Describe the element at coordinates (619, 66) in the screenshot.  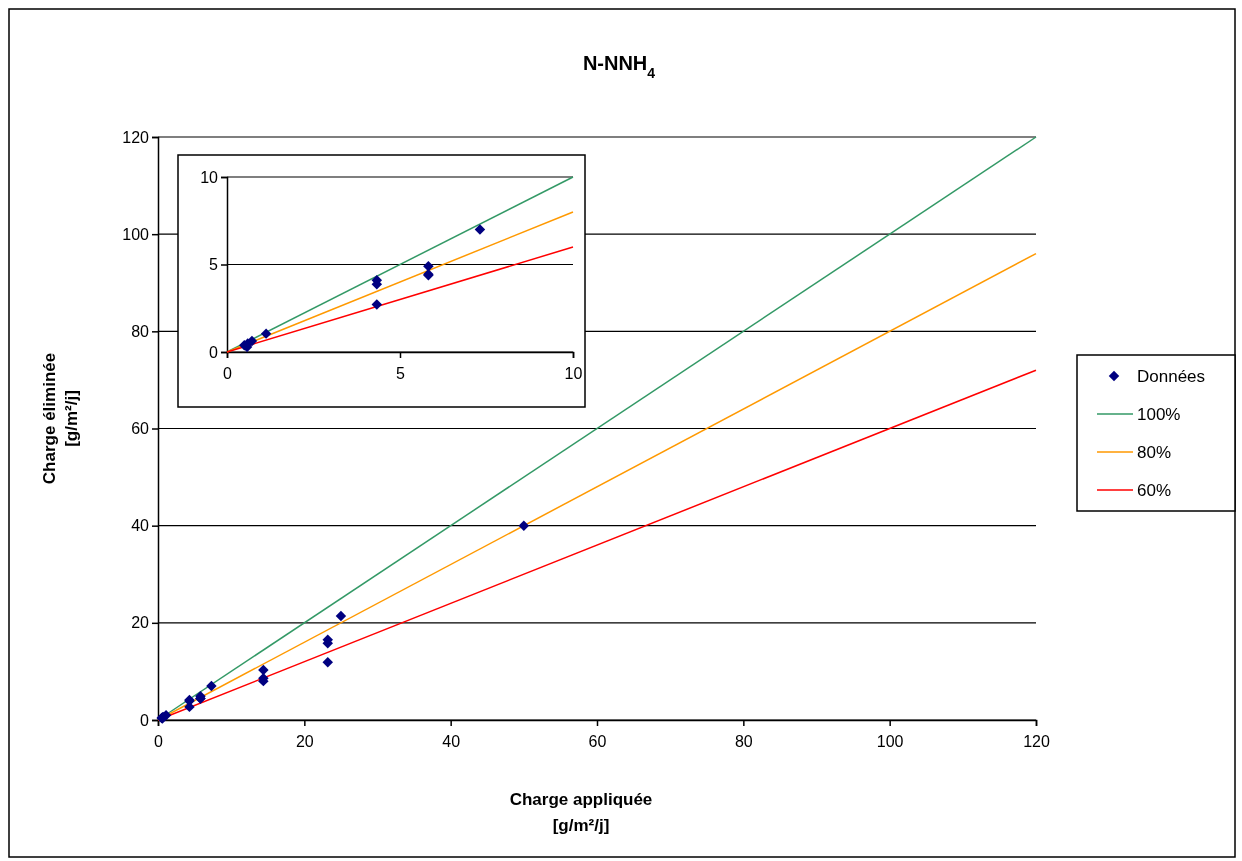
I see `chart-title: N-NNH$_{4}$` at that location.